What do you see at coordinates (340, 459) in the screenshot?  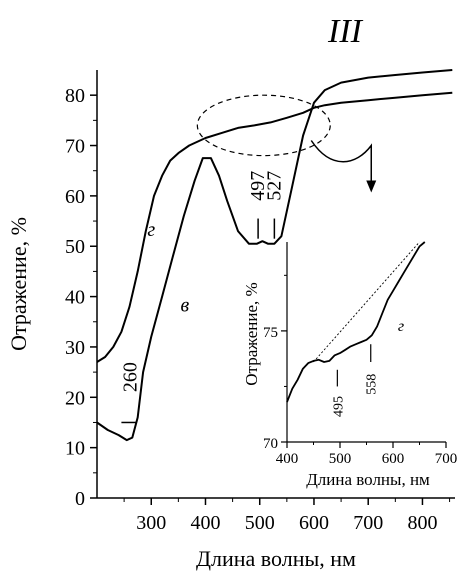 I see `inset-x-tick-label: 500` at bounding box center [340, 459].